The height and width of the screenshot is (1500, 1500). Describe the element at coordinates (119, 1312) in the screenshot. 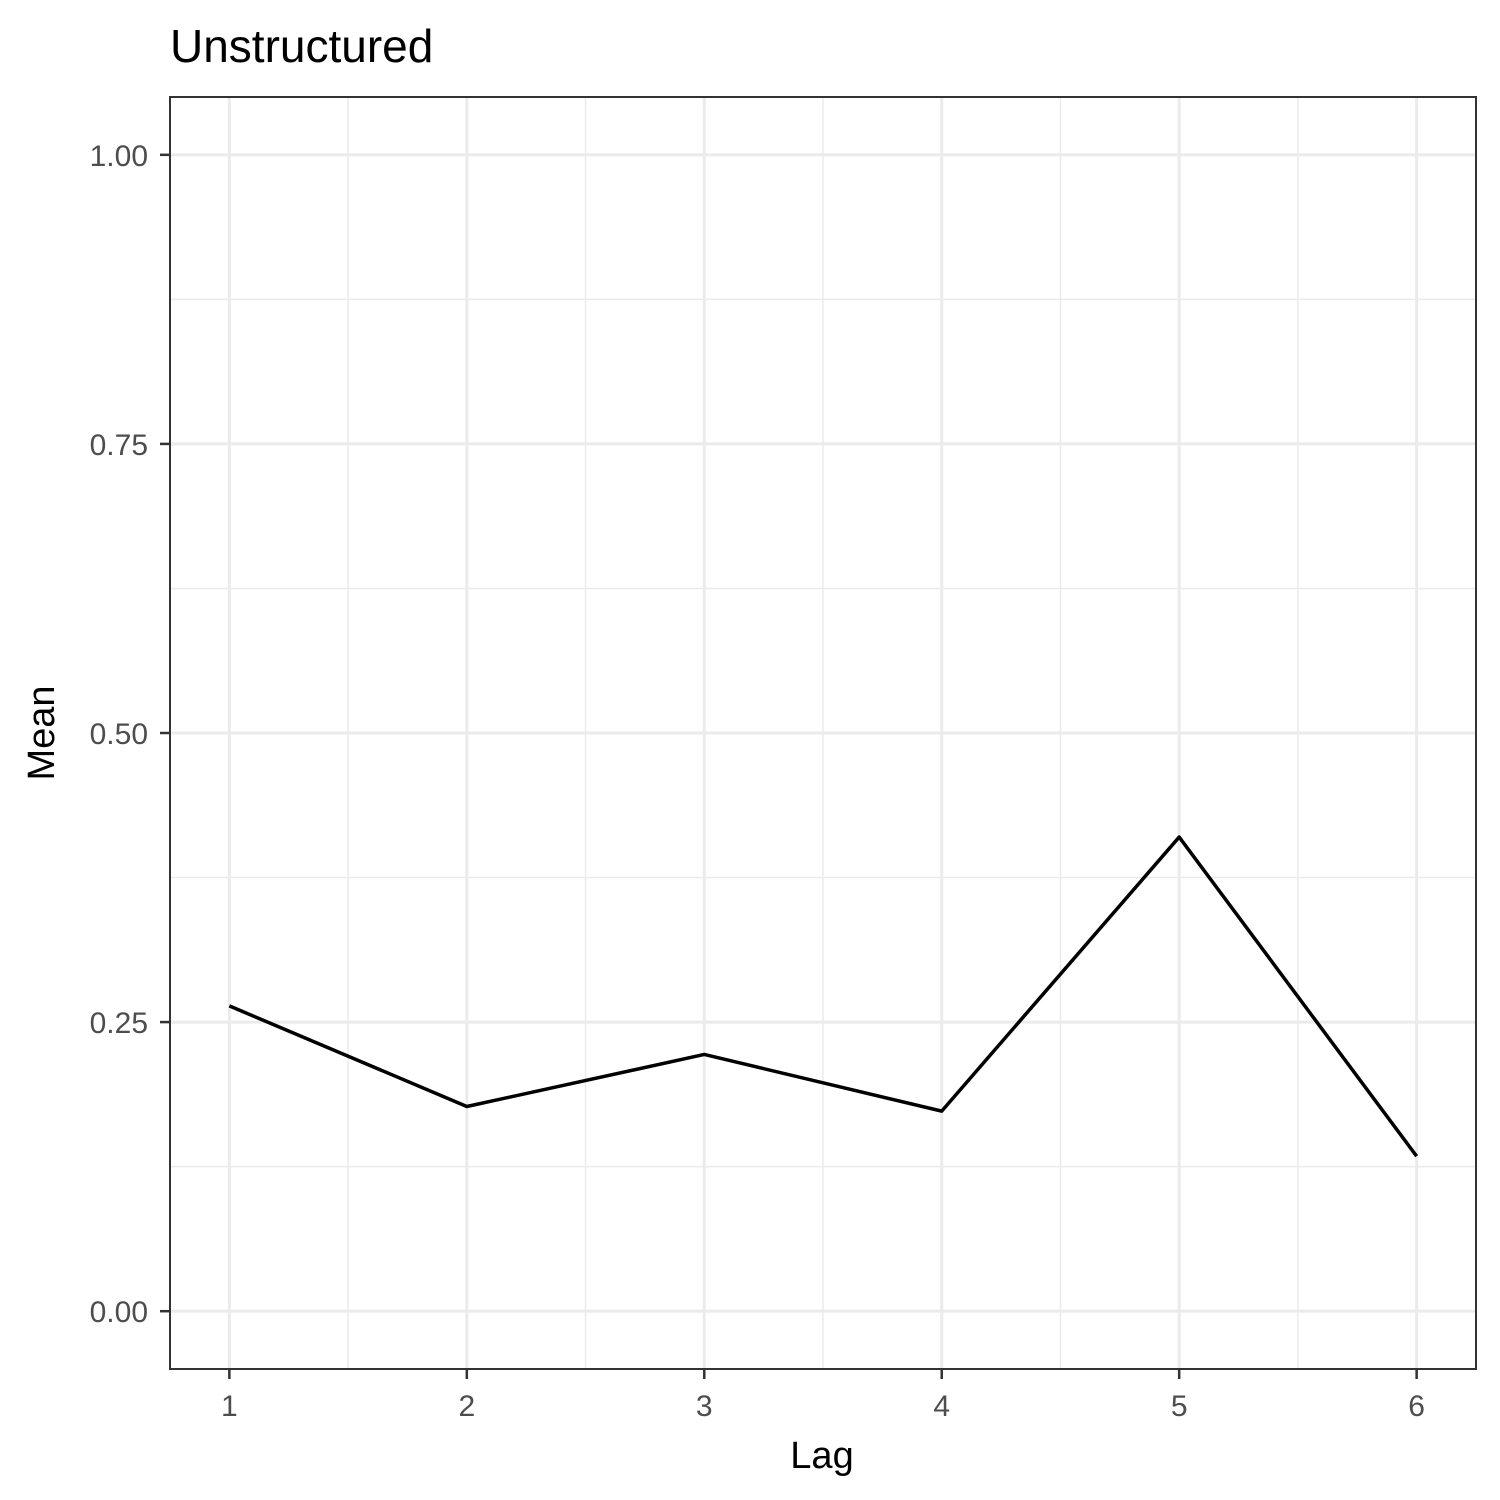

I see `y-tick-label: 0.00` at that location.